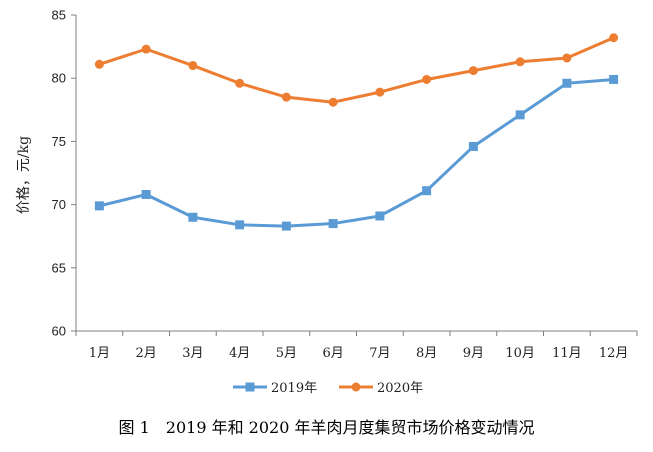 The width and height of the screenshot is (653, 452). I want to click on legend-label: 2020年, so click(400, 388).